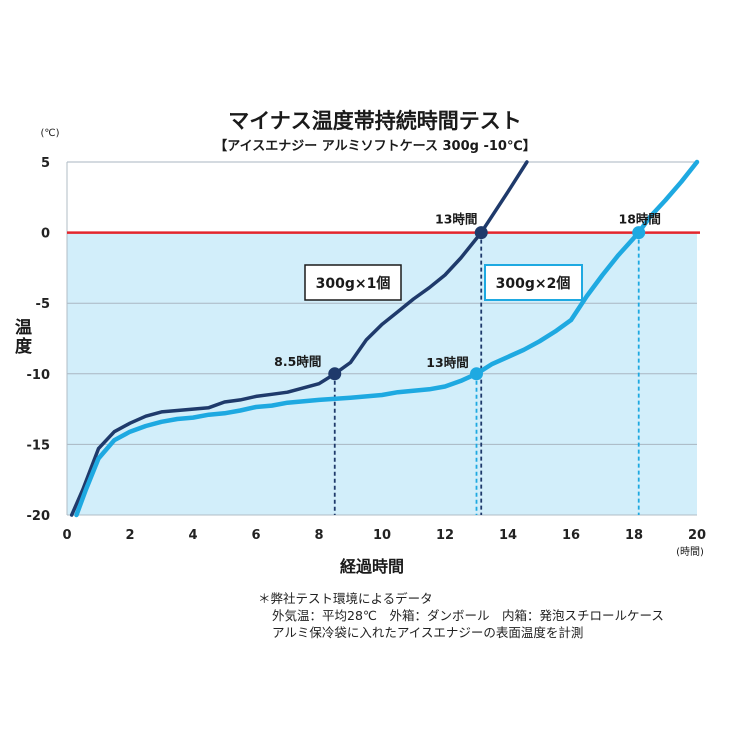  I want to click on x-tick-label: 12, so click(445, 535).